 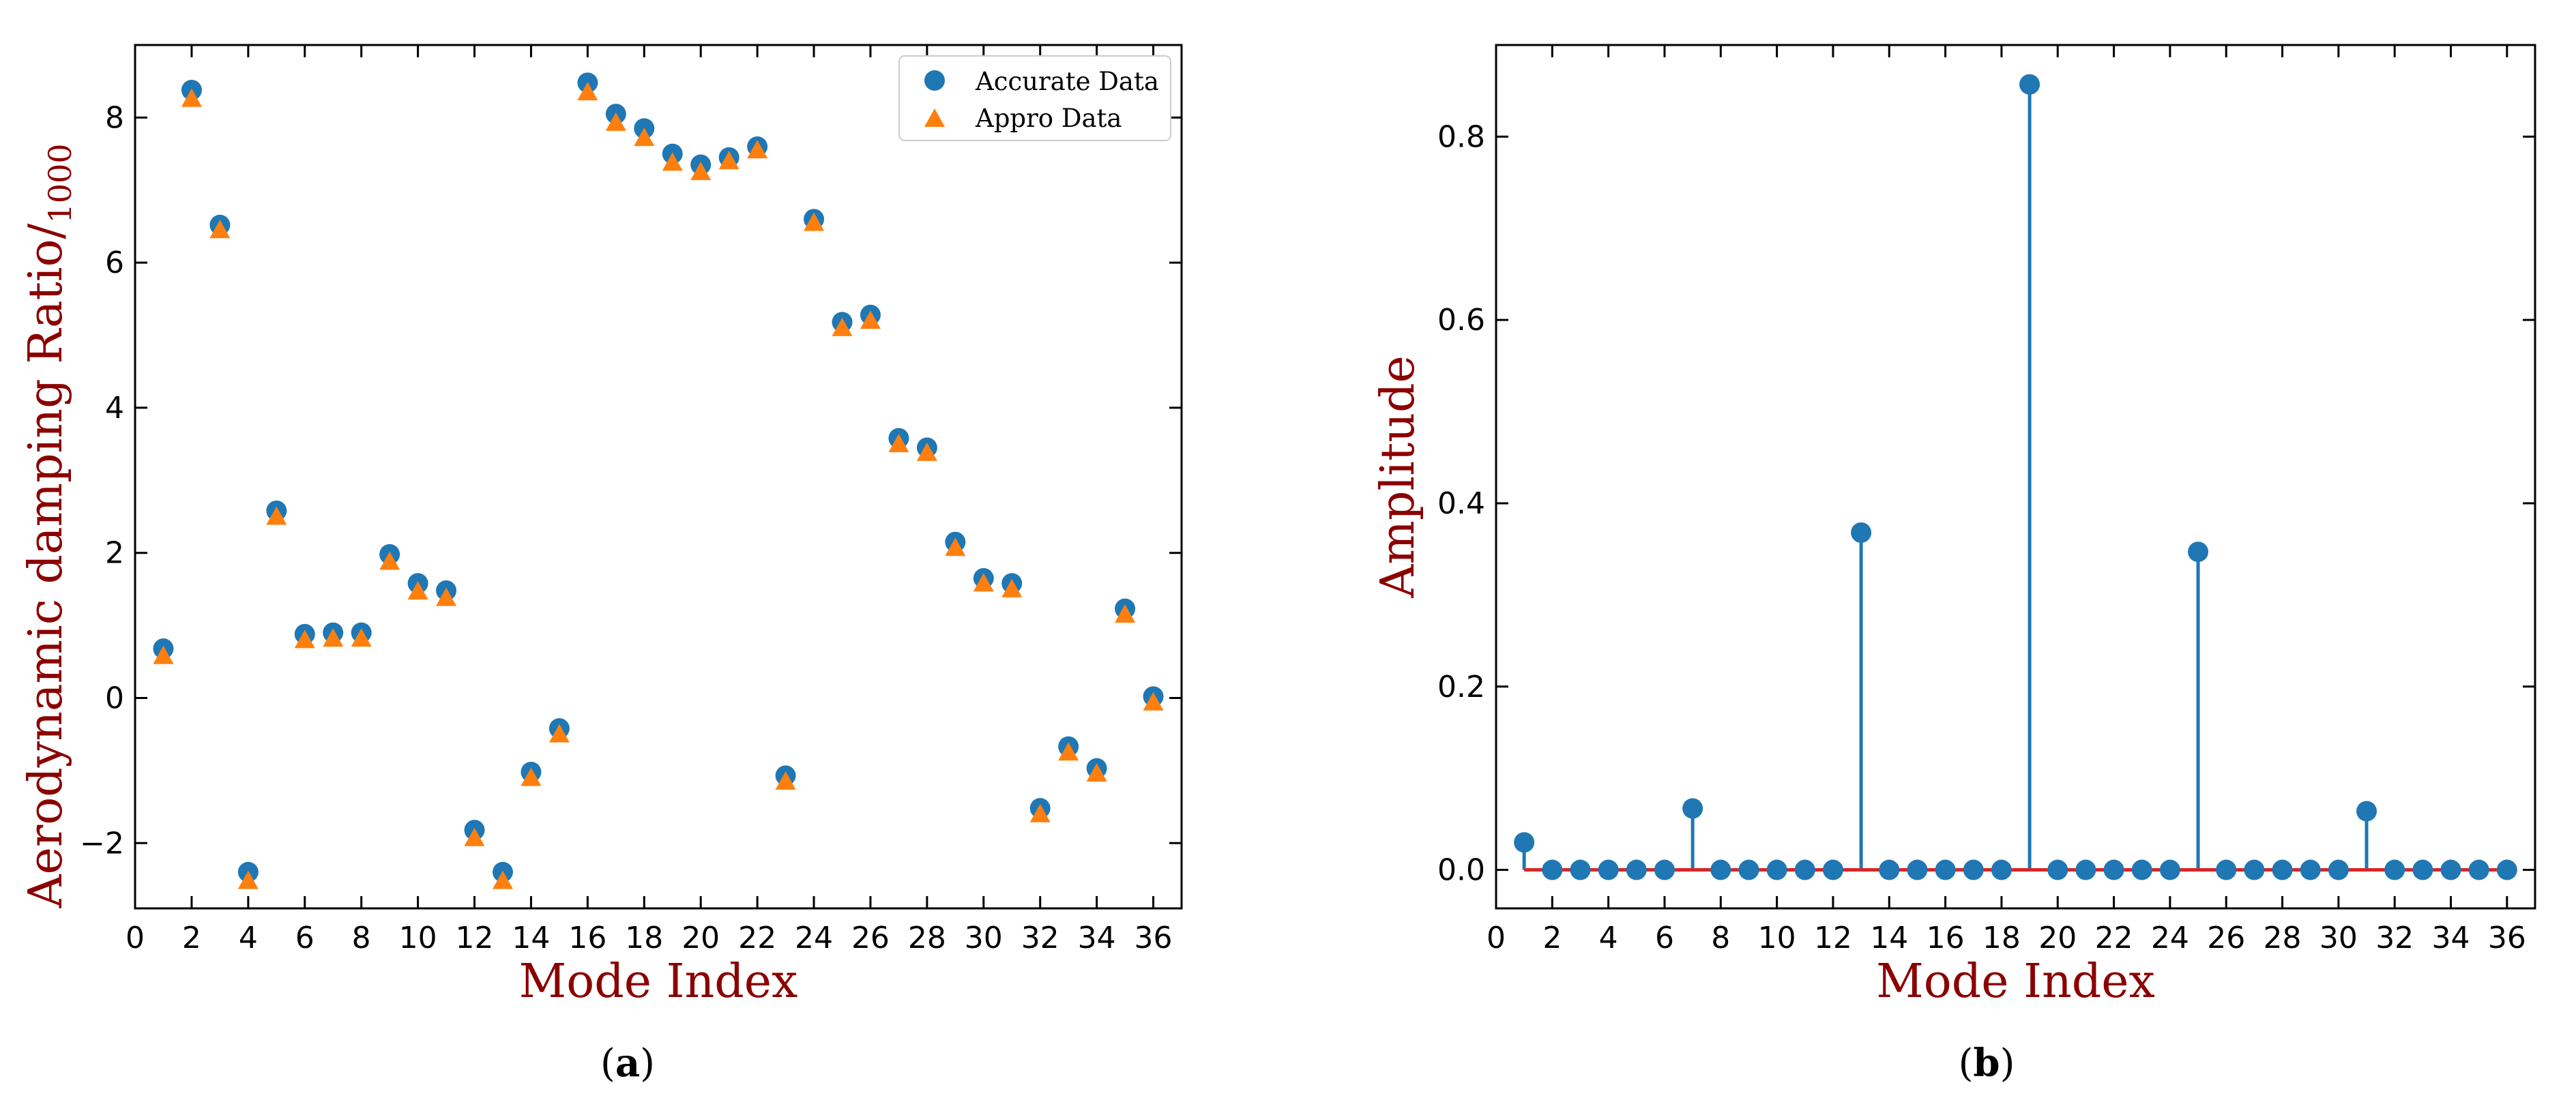 What do you see at coordinates (1461, 870) in the screenshot?
I see `chart-b-ytick-label: 0.0` at bounding box center [1461, 870].